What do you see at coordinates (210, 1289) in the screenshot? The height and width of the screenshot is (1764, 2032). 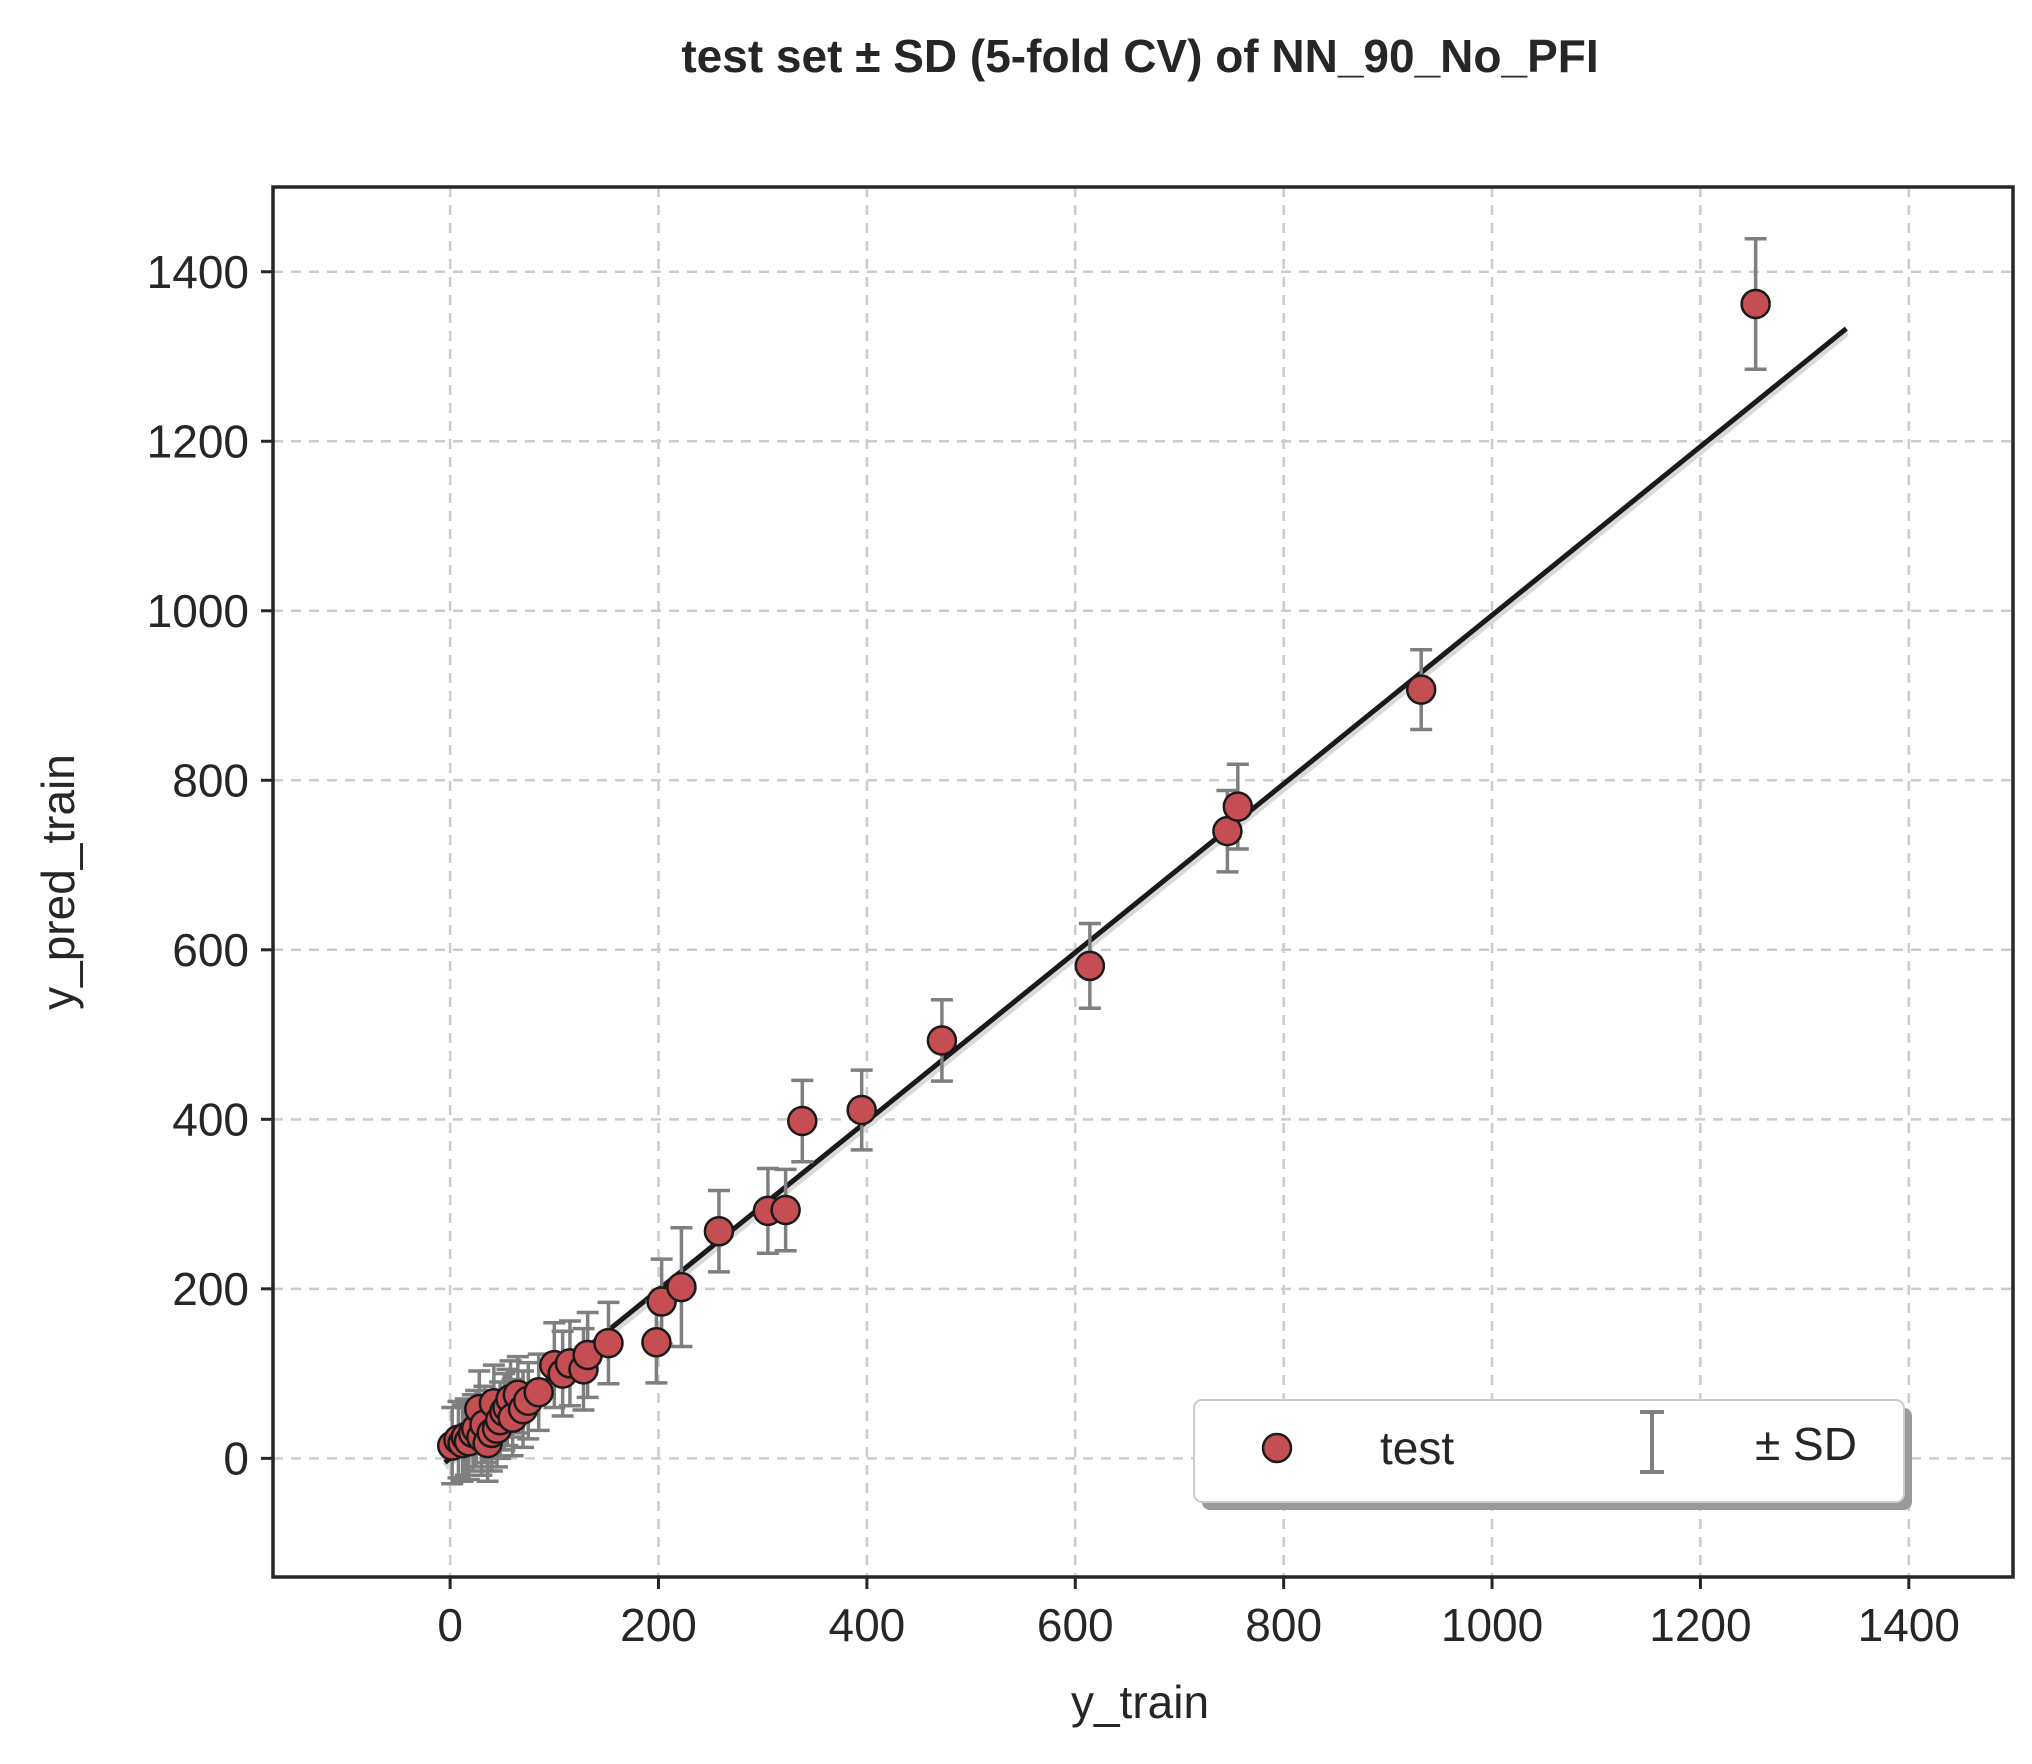 I see `y-tick-label: 200` at bounding box center [210, 1289].